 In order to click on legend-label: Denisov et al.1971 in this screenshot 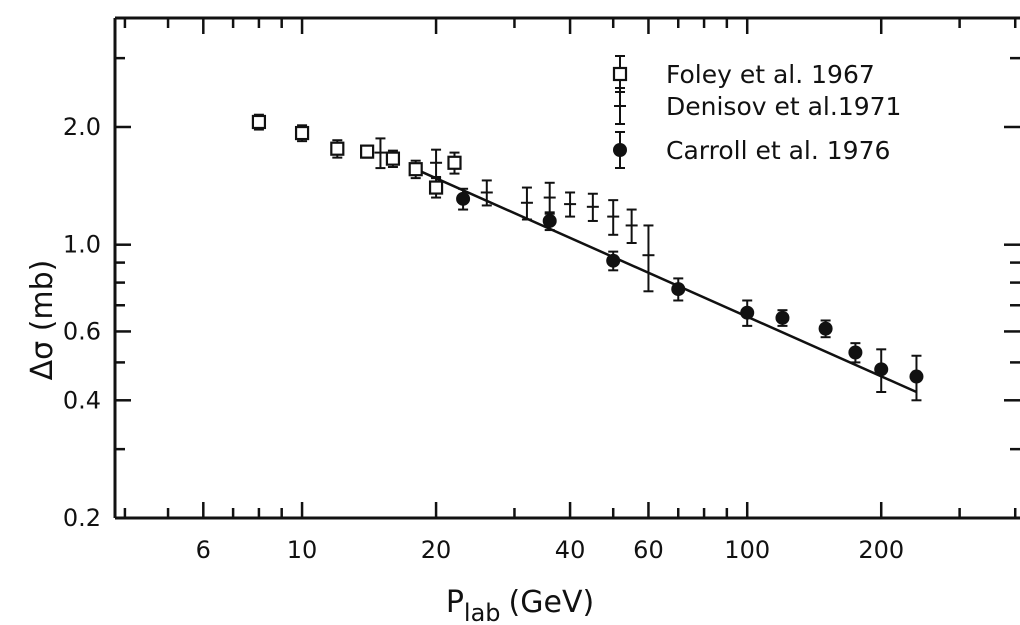, I will do `click(783, 106)`.